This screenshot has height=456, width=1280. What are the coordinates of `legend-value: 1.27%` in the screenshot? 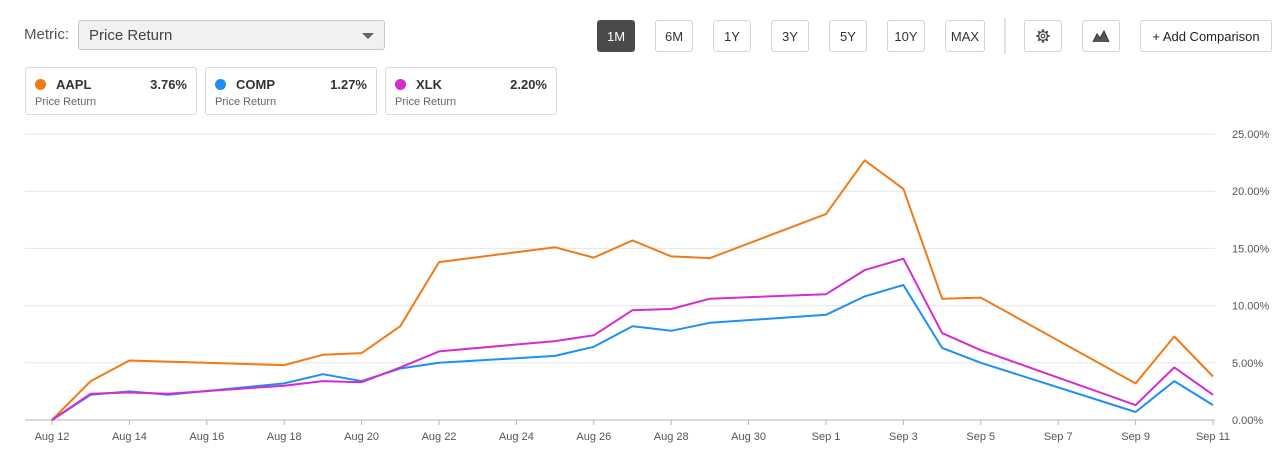 It's located at (348, 84).